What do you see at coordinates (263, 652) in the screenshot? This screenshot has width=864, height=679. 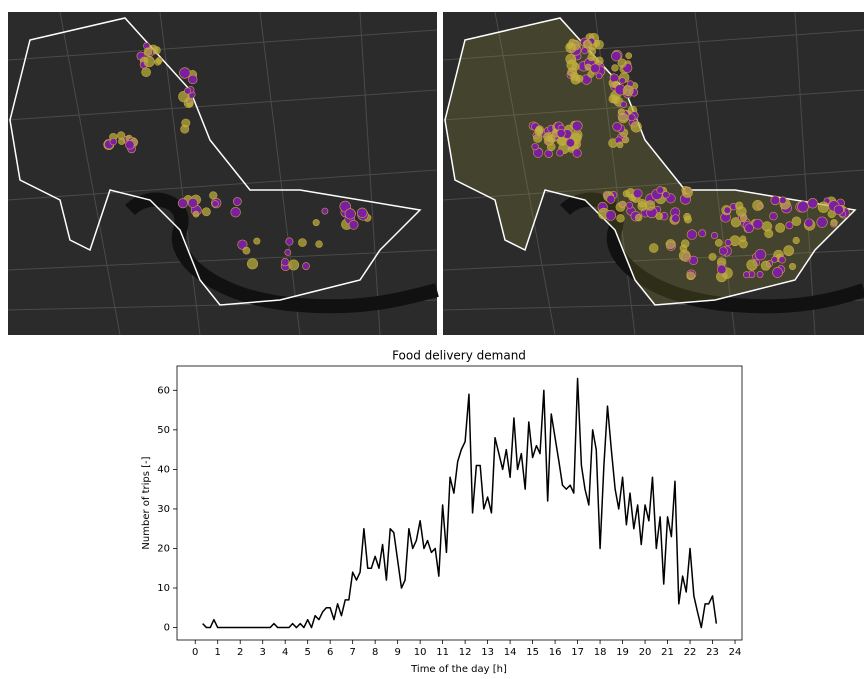 I see `x-tick-label: 3` at bounding box center [263, 652].